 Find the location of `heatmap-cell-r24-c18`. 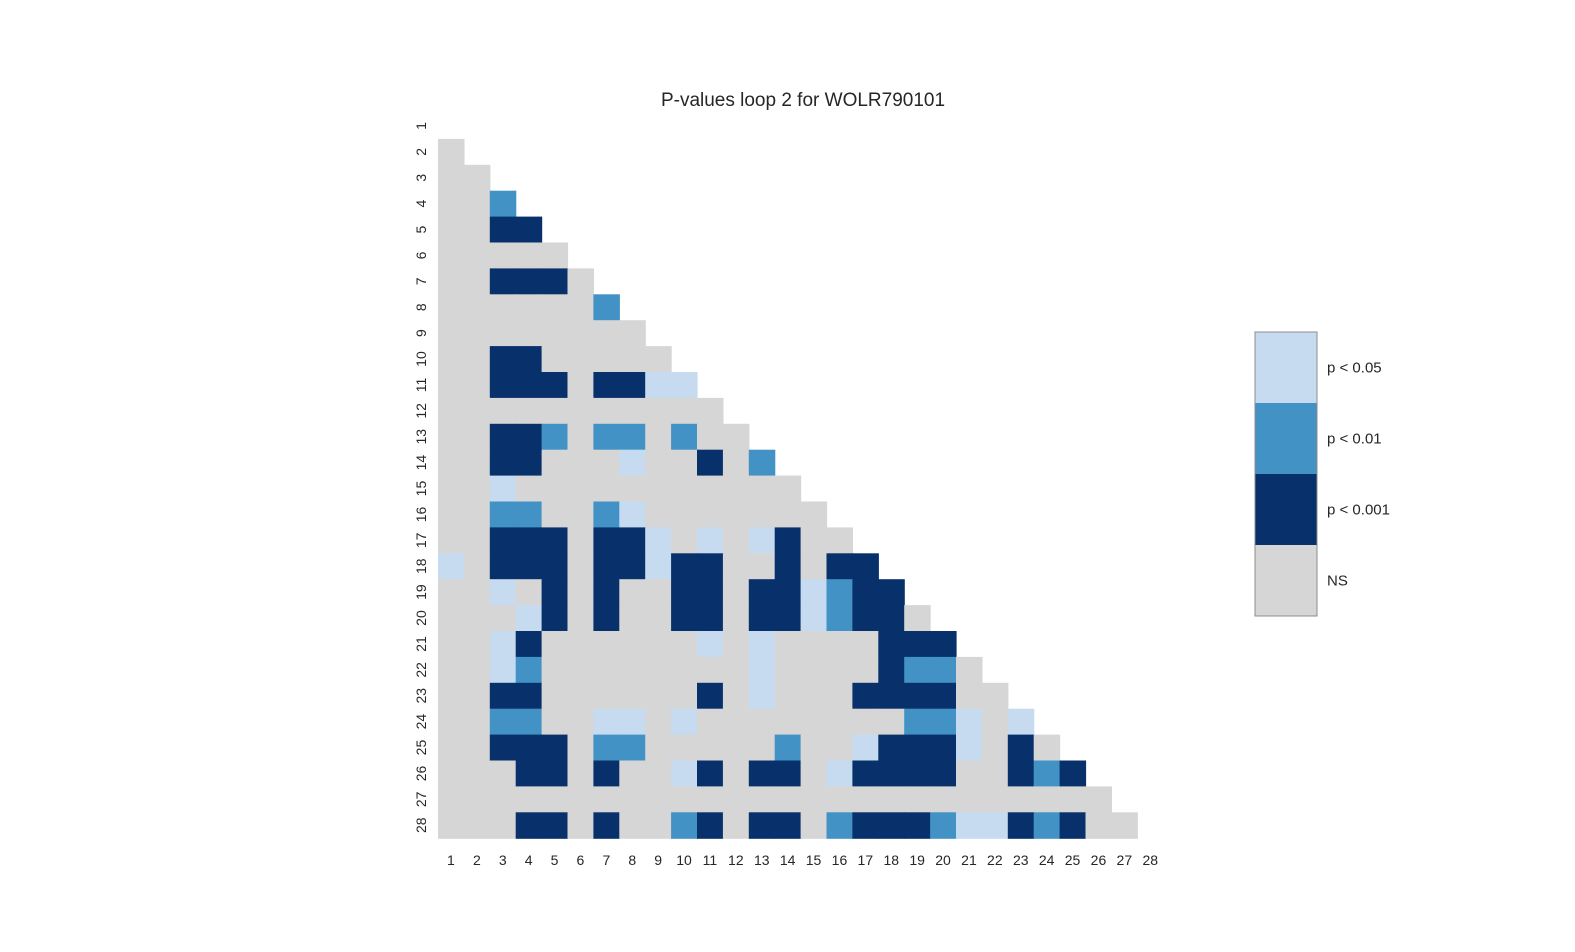

heatmap-cell-r24-c18 is located at coordinates (891, 722).